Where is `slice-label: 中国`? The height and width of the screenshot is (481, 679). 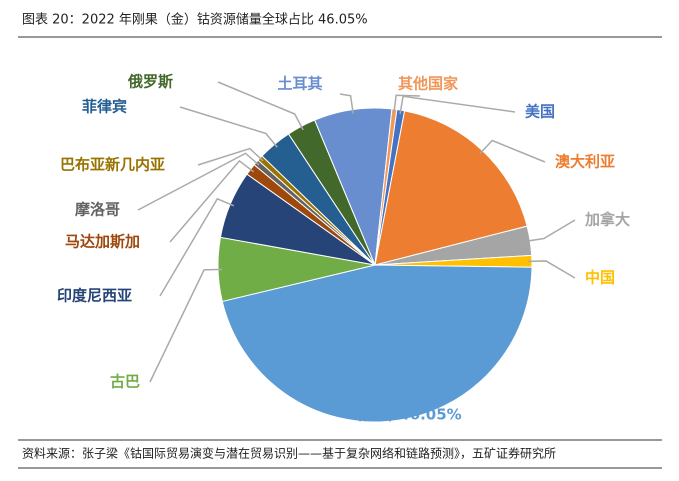
slice-label: 中国 is located at coordinates (600, 278).